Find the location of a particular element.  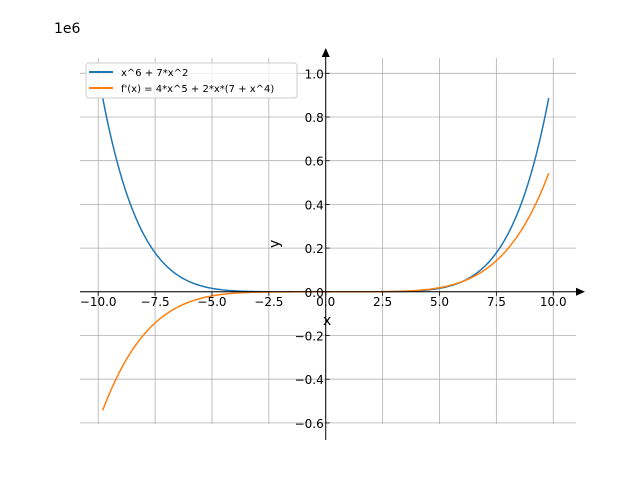

x-axis-arrow-icon is located at coordinates (580, 291).